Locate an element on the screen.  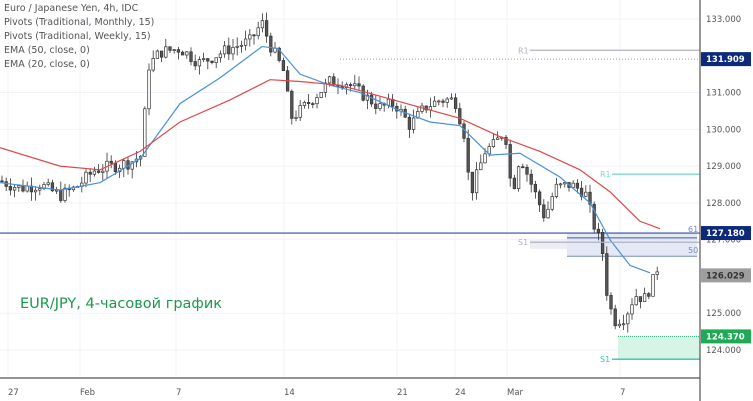
price-tag-label: 124.370 is located at coordinates (725, 337).